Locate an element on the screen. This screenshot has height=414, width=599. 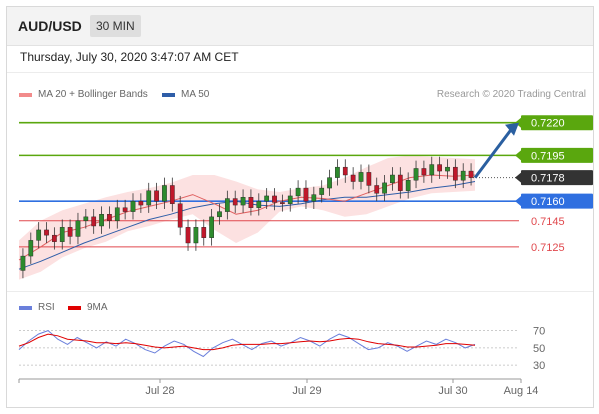
level-label: 0.7220 is located at coordinates (548, 124).